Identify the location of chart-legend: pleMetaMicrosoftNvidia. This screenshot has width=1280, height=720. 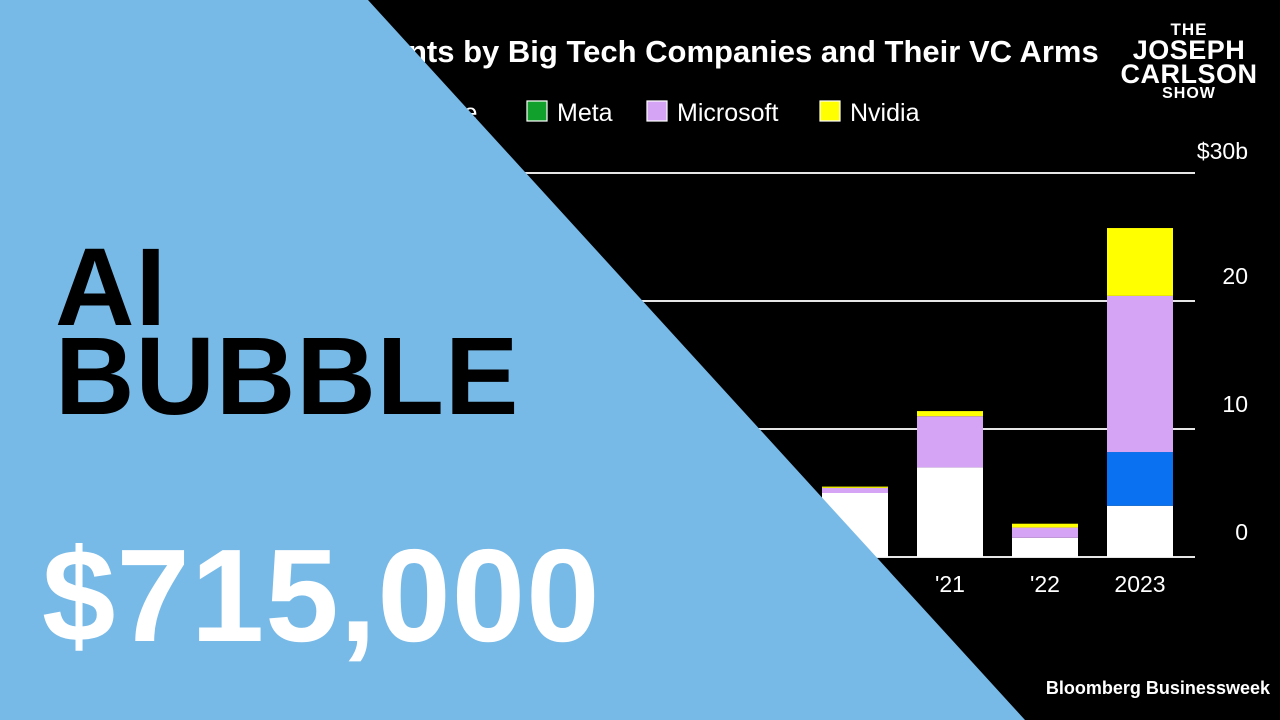
(682, 113).